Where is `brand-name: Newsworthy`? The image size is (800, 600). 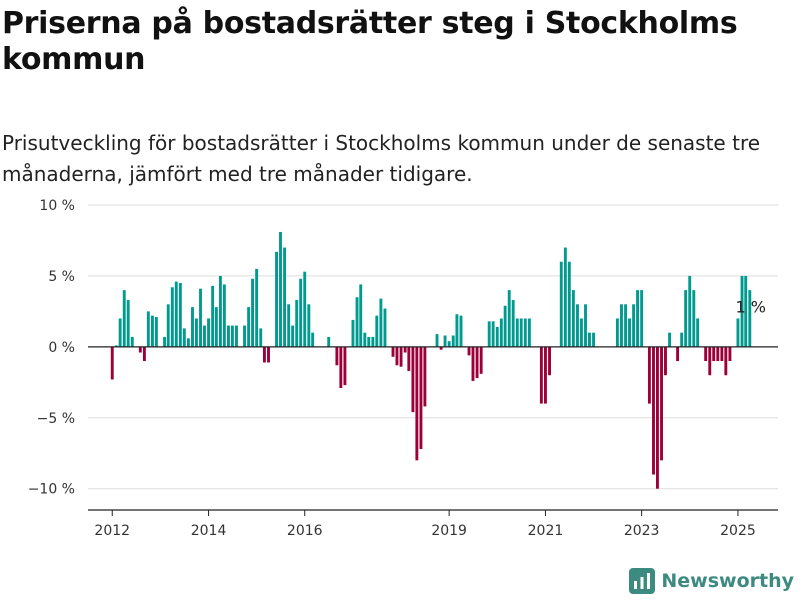
brand-name: Newsworthy is located at coordinates (727, 581).